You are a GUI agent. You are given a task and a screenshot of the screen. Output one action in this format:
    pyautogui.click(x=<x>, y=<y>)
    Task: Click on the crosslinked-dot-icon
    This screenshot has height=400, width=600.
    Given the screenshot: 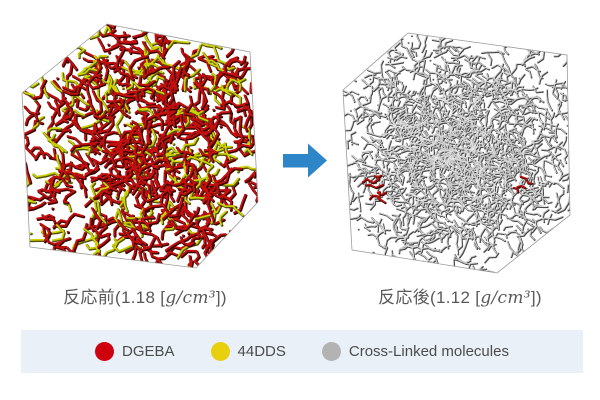 What is the action you would take?
    pyautogui.click(x=331, y=351)
    